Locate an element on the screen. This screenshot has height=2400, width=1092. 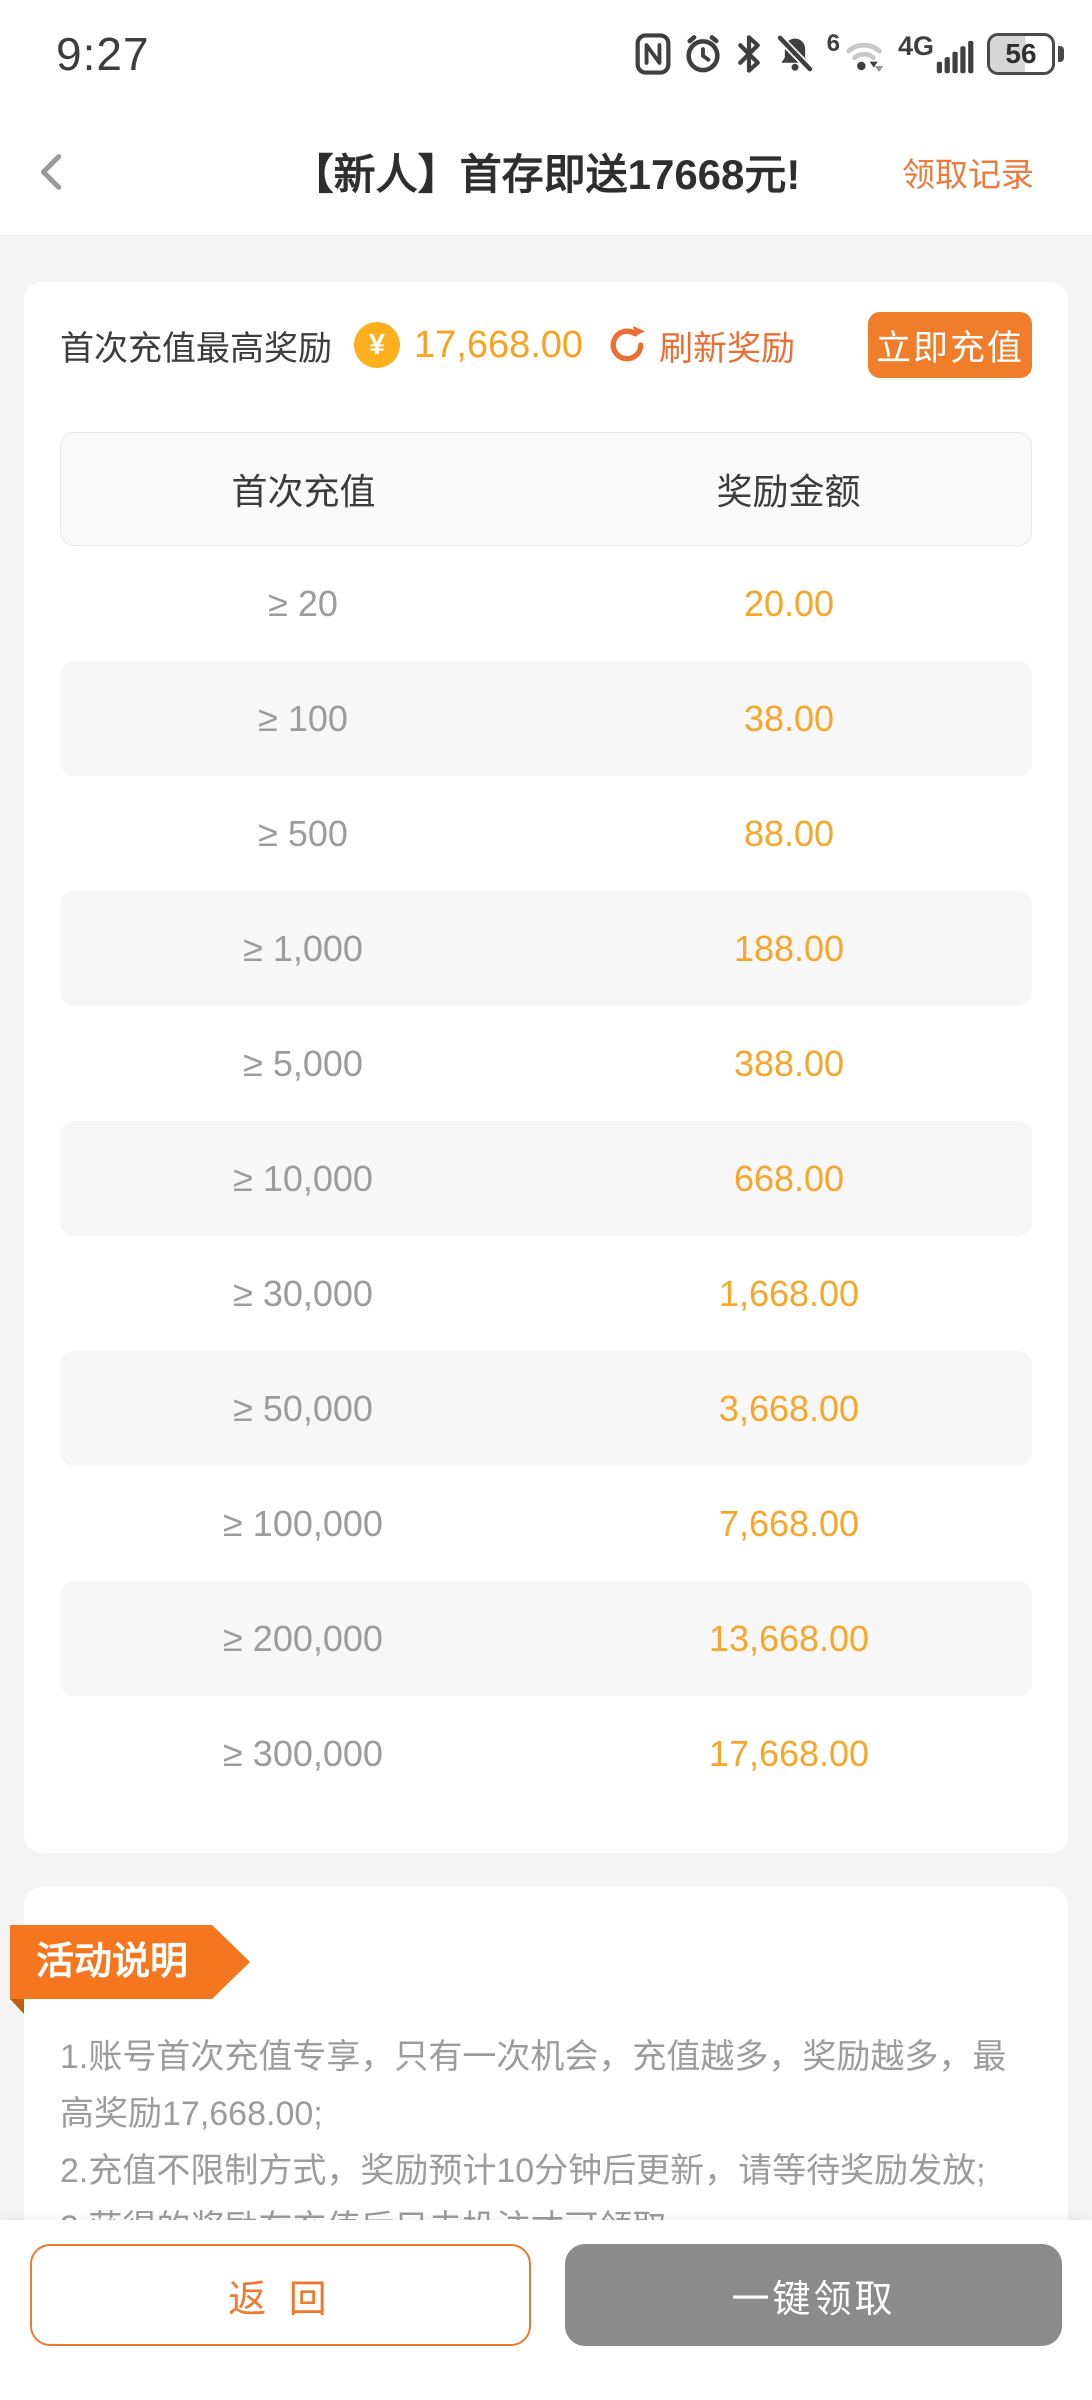
signal-bars-icon: 4G is located at coordinates (936, 53).